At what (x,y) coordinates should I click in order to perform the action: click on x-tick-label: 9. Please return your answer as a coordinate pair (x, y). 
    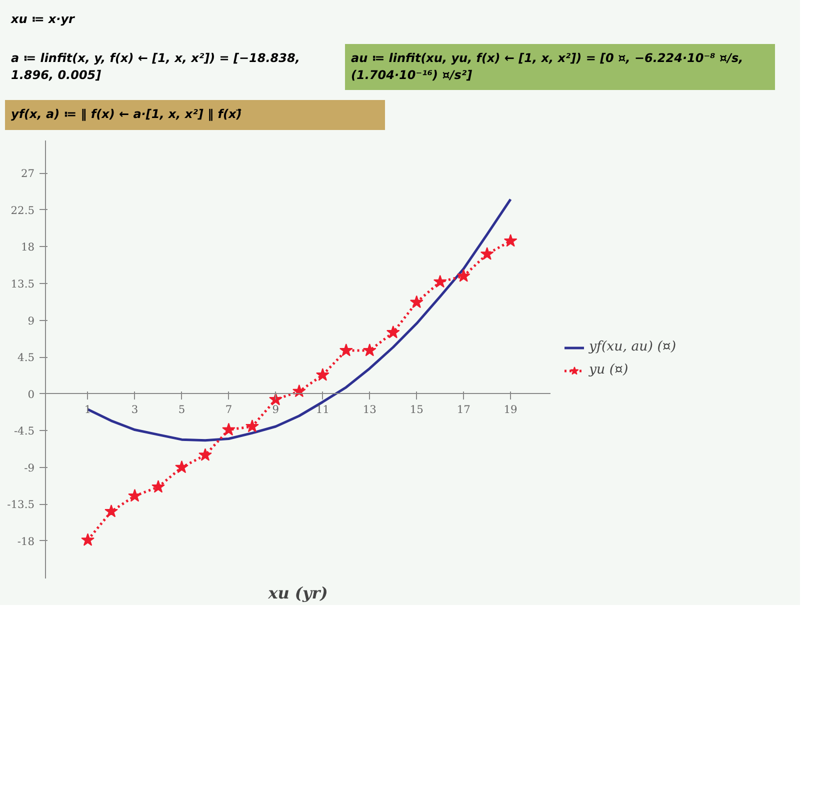
    Looking at the image, I should click on (276, 409).